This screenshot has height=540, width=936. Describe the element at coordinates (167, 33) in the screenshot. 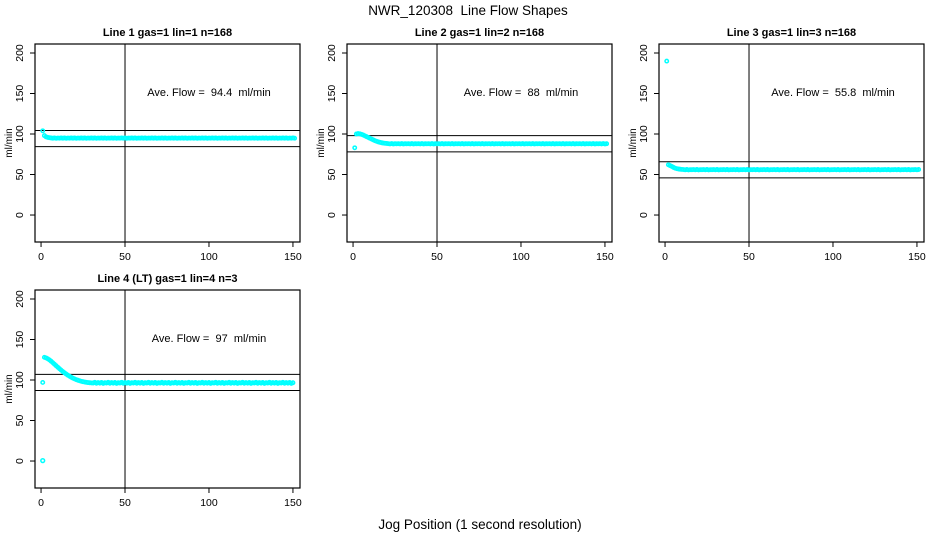

I see `subplot-title-line-1: Line 1 gas=1 lin=1 n=168` at that location.